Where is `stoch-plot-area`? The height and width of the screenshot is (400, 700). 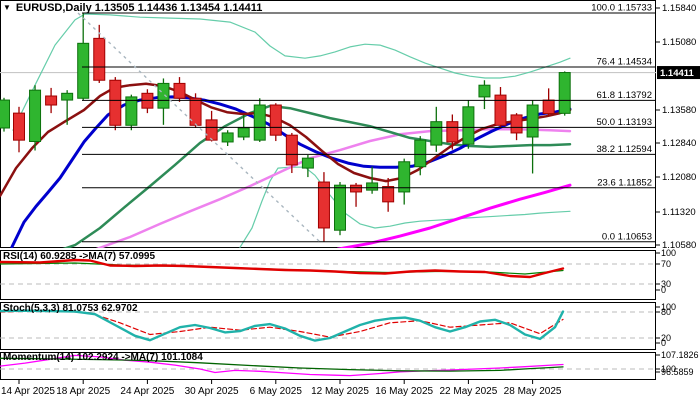 stoch-plot-area is located at coordinates (328, 325).